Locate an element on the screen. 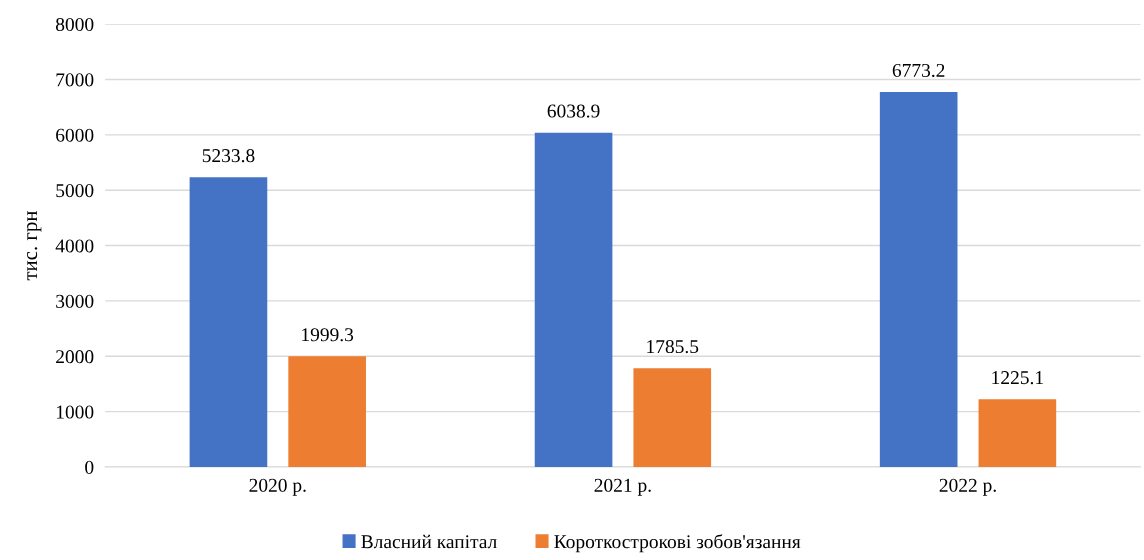  x-tick-label: 2020 р. is located at coordinates (277, 487).